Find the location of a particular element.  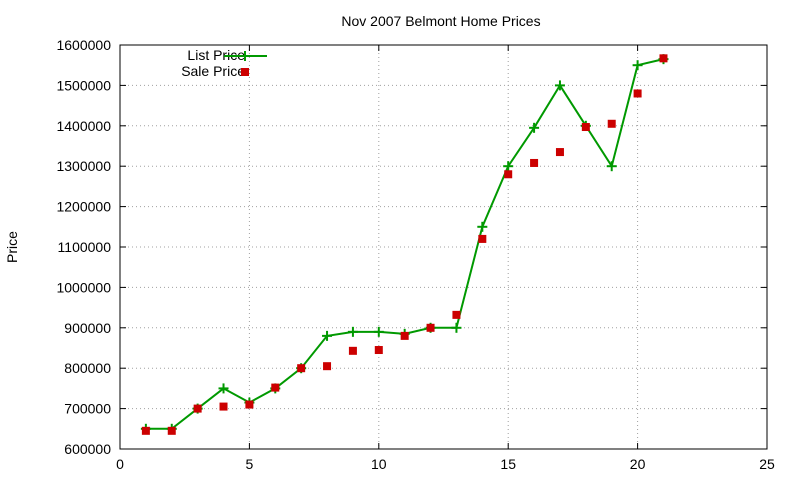

y-tick-label: 600000 is located at coordinates (87, 449).